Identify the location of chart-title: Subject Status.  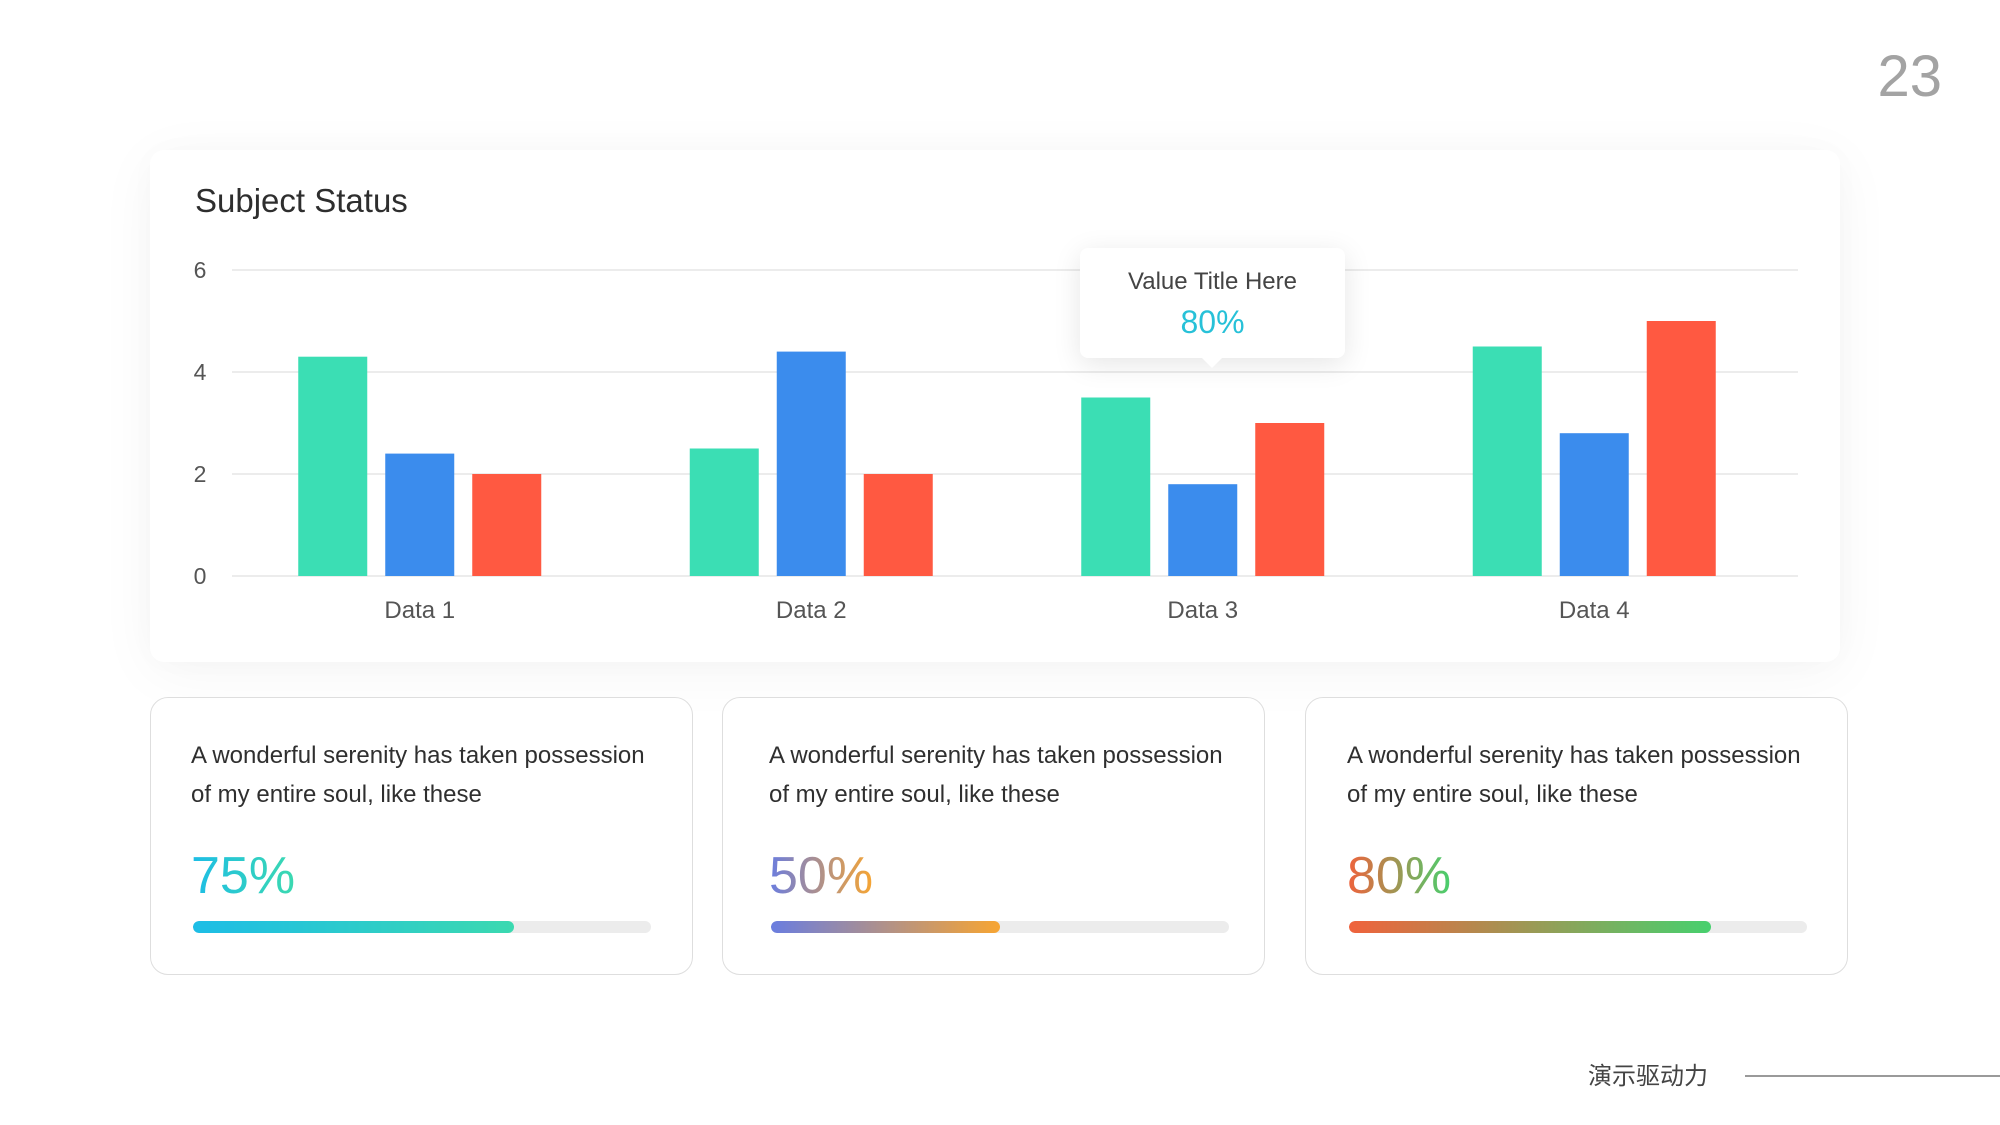
(301, 200).